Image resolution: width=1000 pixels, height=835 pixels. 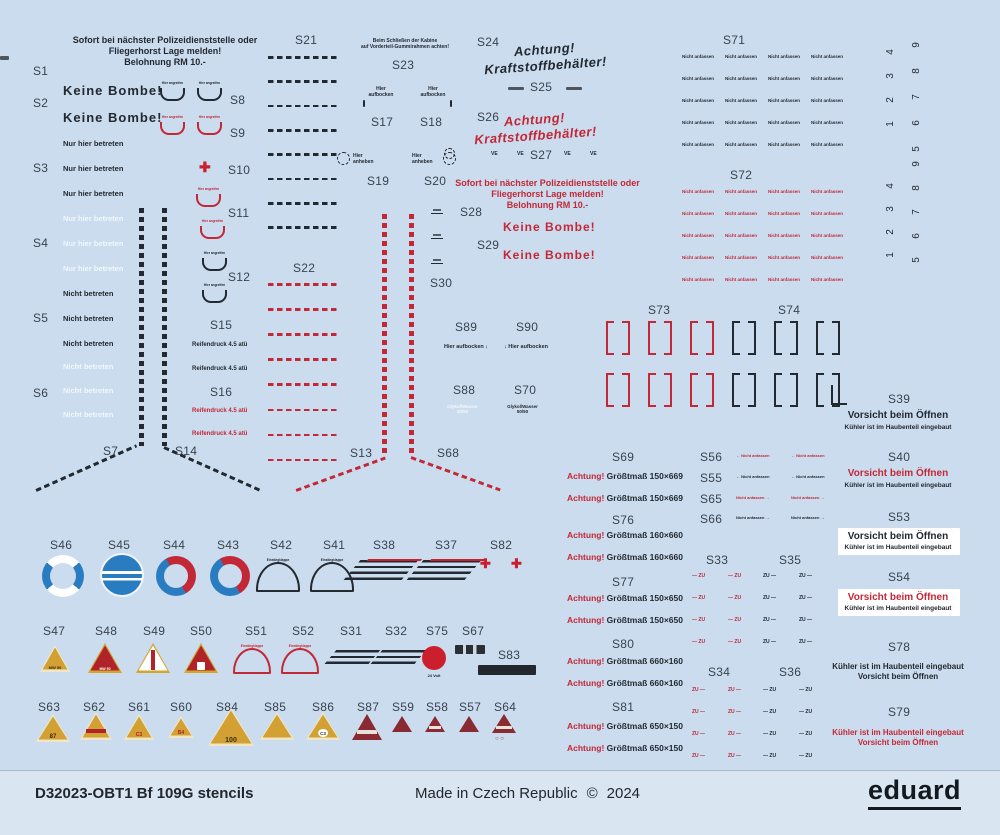 What do you see at coordinates (736, 338) in the screenshot?
I see `frame-grid-black-s74-0-left` at bounding box center [736, 338].